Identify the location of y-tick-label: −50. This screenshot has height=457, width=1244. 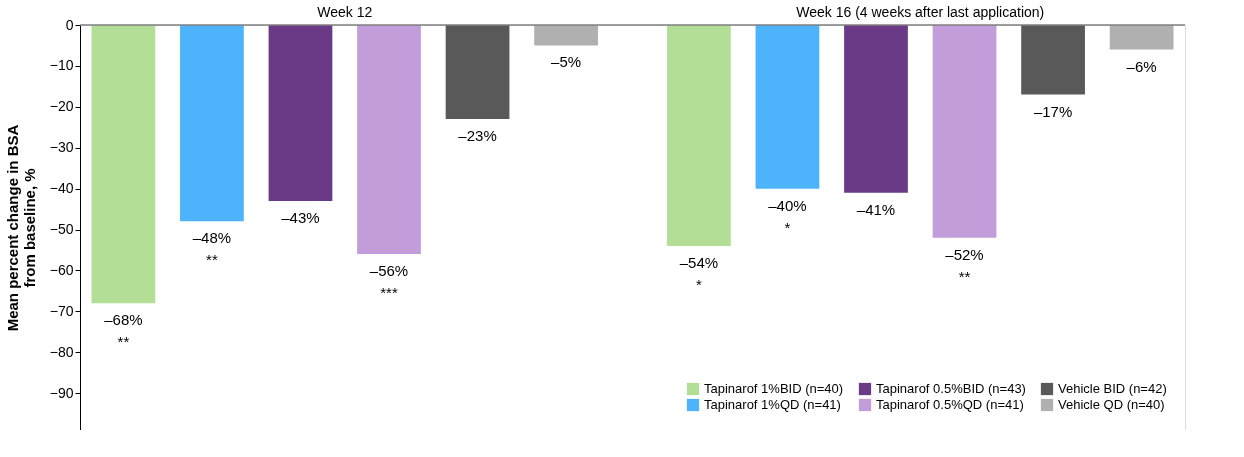
(61, 229).